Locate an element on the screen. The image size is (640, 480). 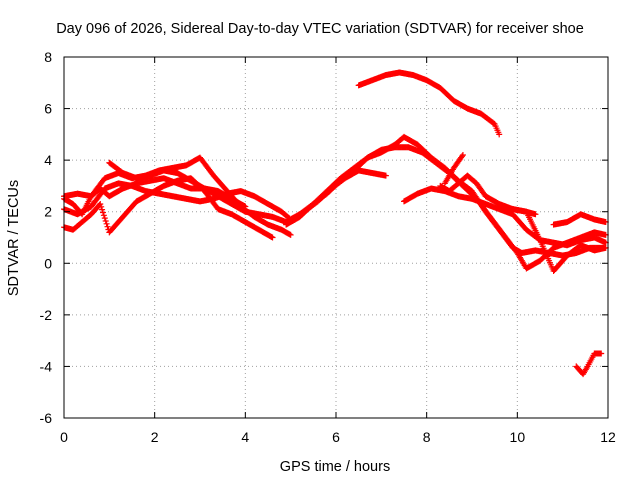
y-tick-label: 4 is located at coordinates (48, 160).